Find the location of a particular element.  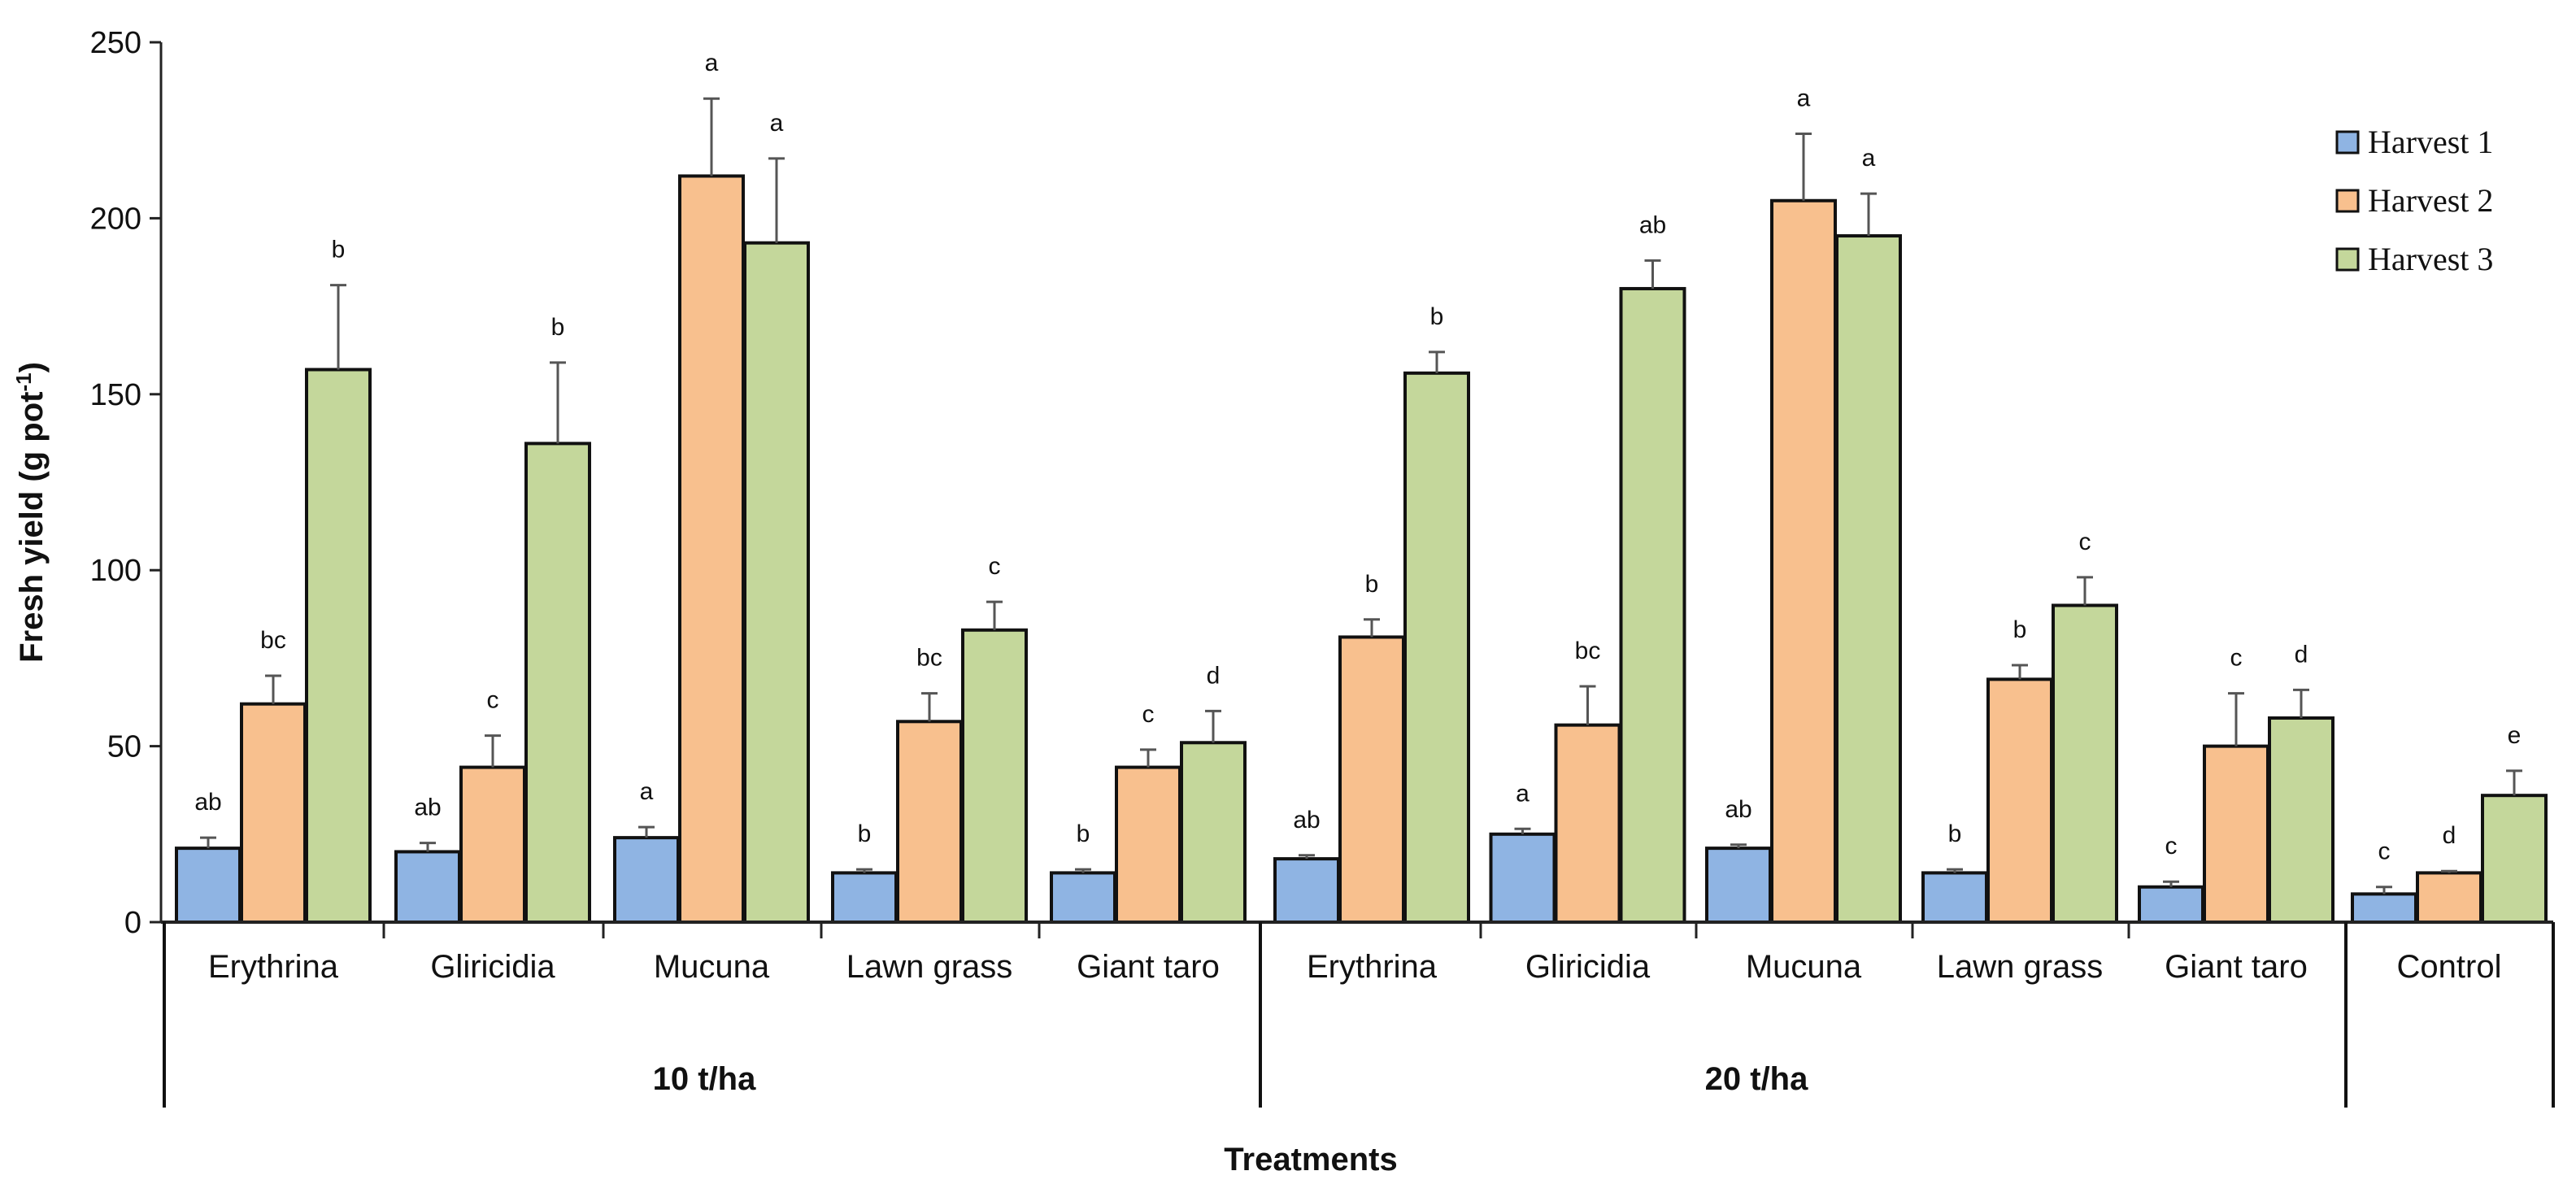

significance-letter: e is located at coordinates (2515, 735).